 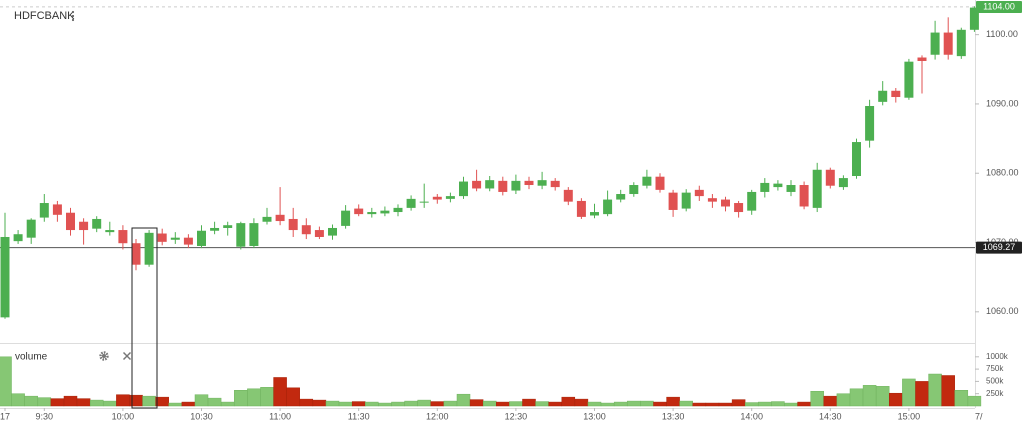 What do you see at coordinates (104, 356) in the screenshot?
I see `settings-icon` at bounding box center [104, 356].